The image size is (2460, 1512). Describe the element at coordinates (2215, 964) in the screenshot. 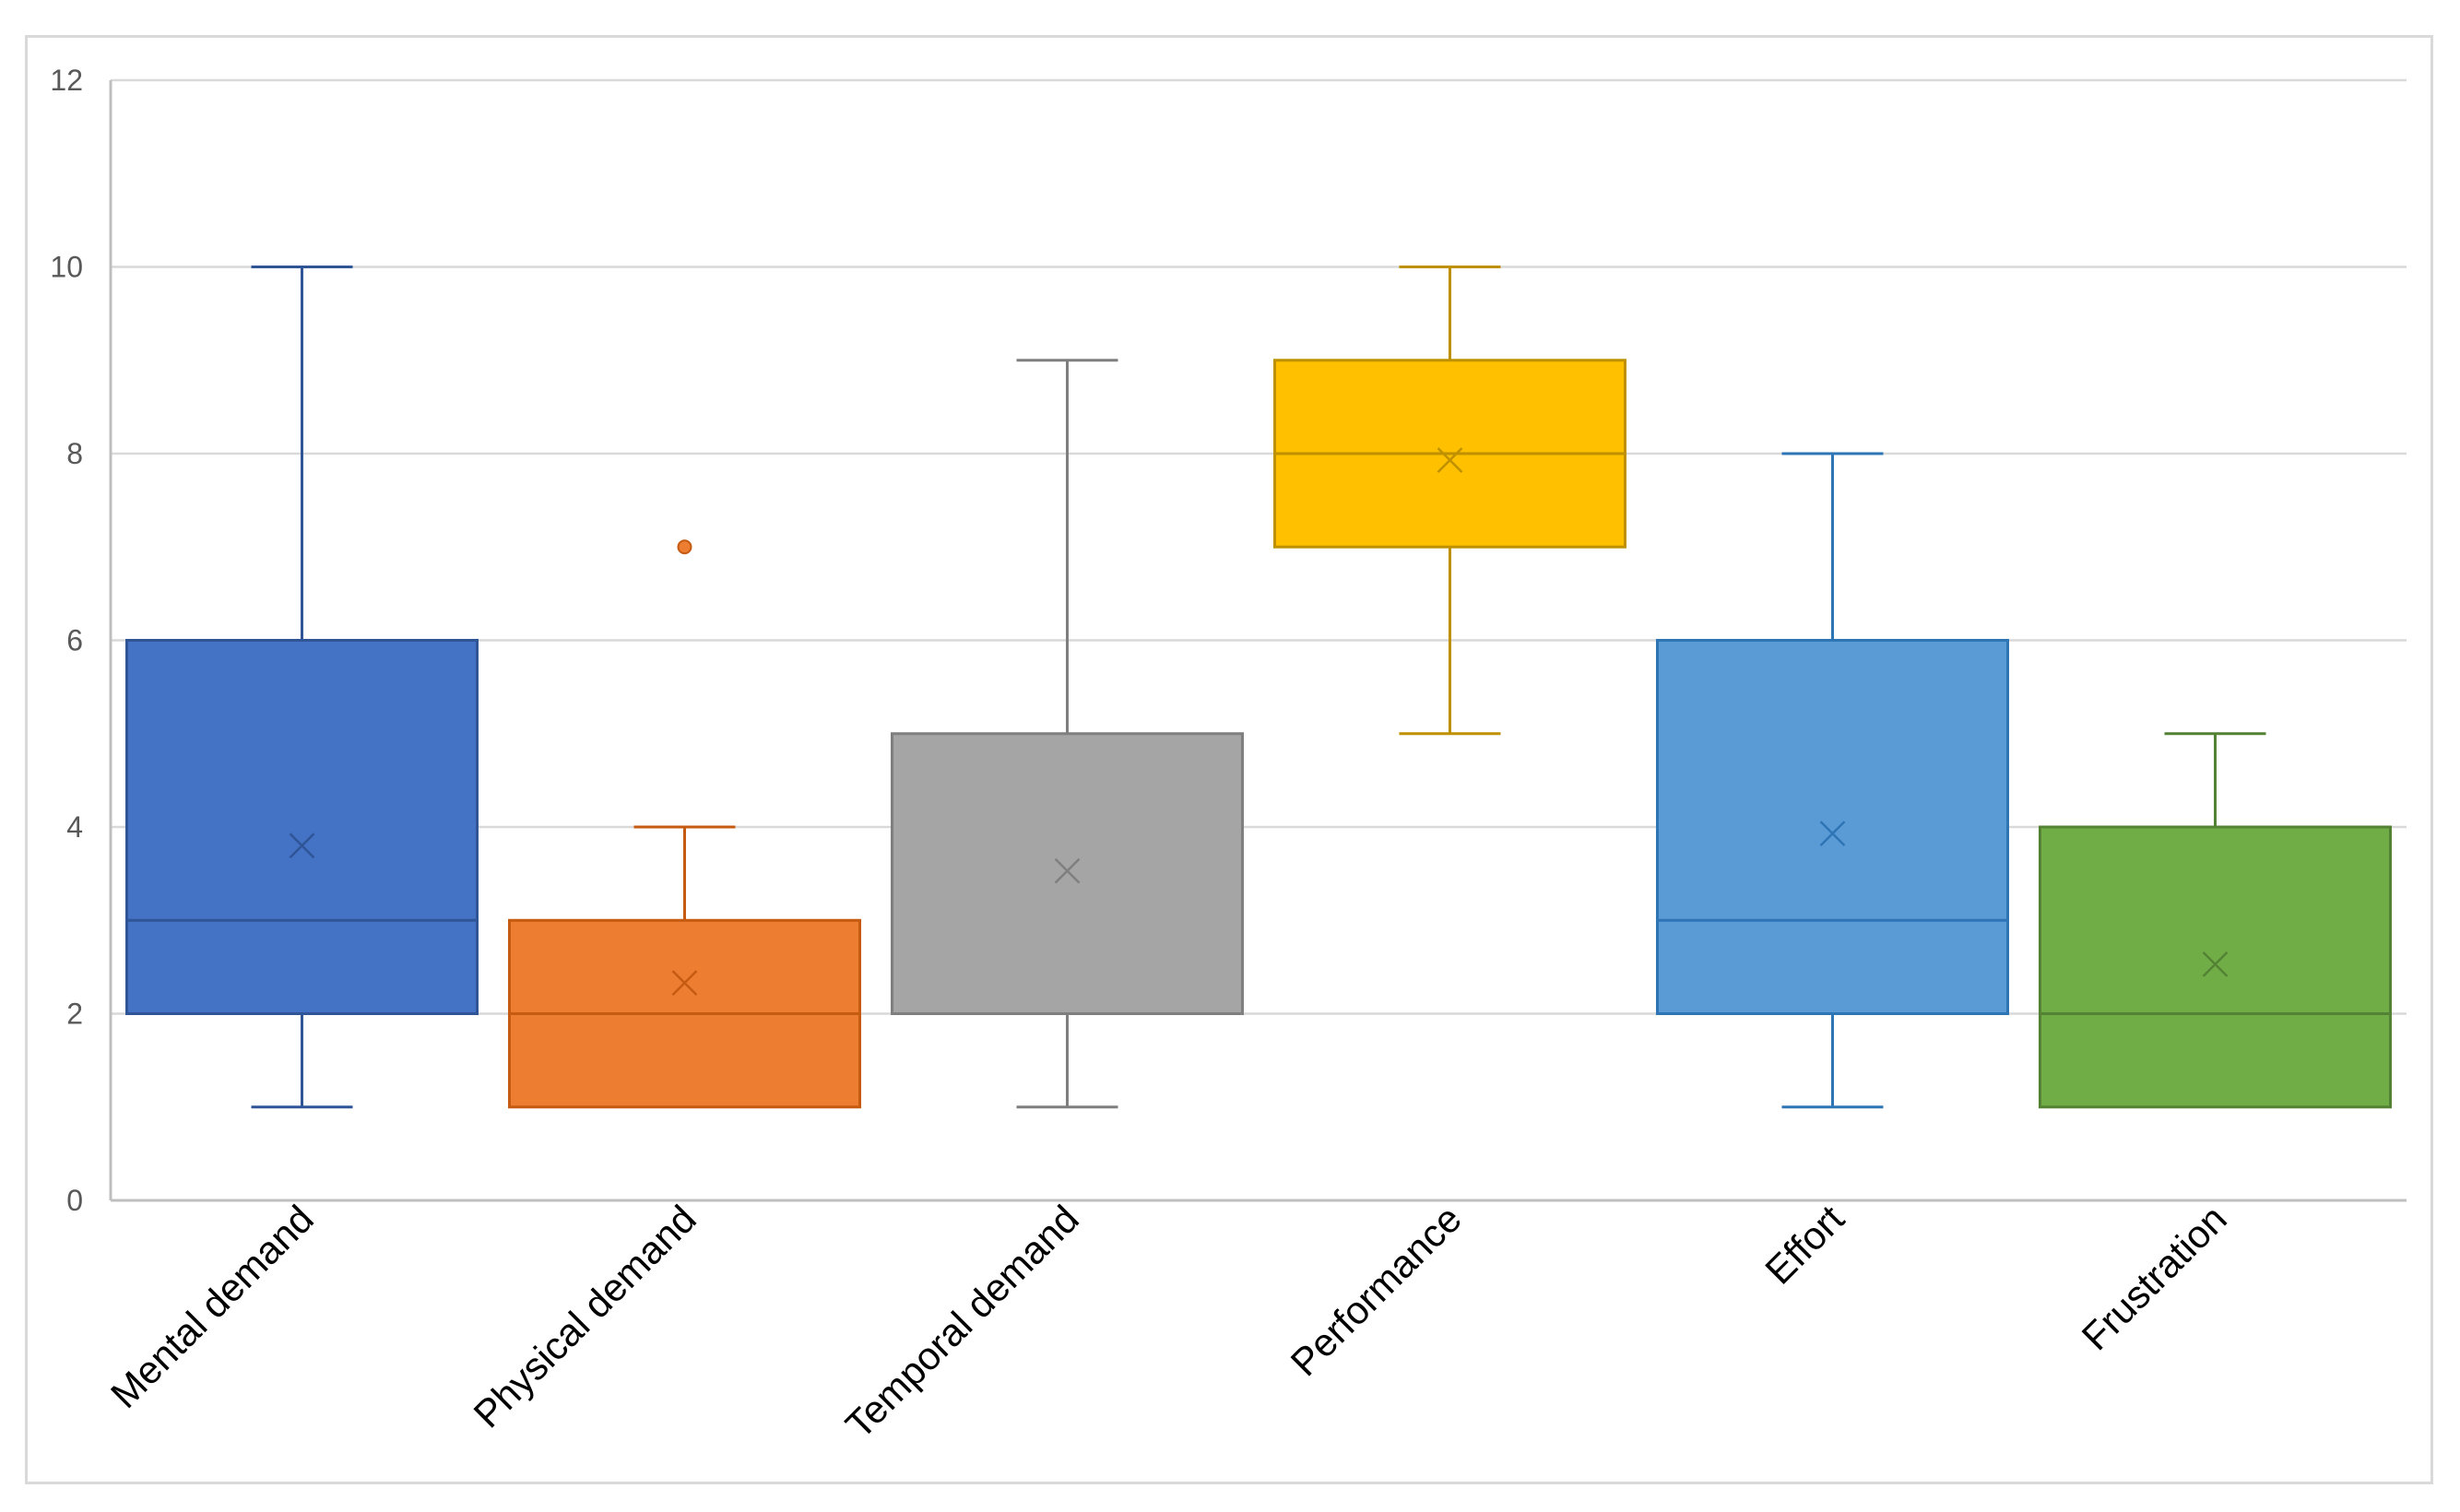

I see `mean-marker-frustration` at that location.